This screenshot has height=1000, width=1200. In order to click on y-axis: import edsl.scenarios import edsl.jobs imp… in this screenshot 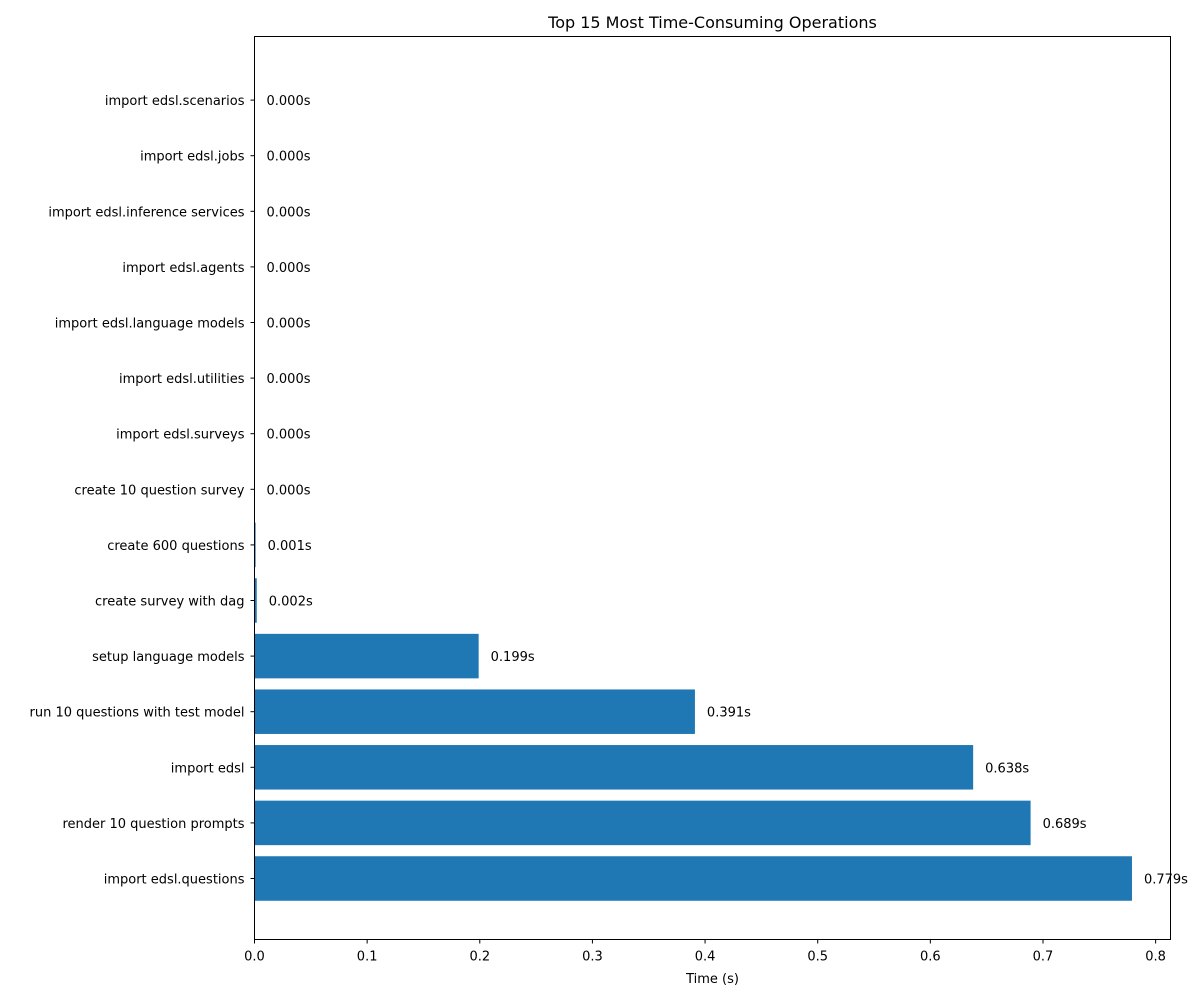, I will do `click(142, 491)`.